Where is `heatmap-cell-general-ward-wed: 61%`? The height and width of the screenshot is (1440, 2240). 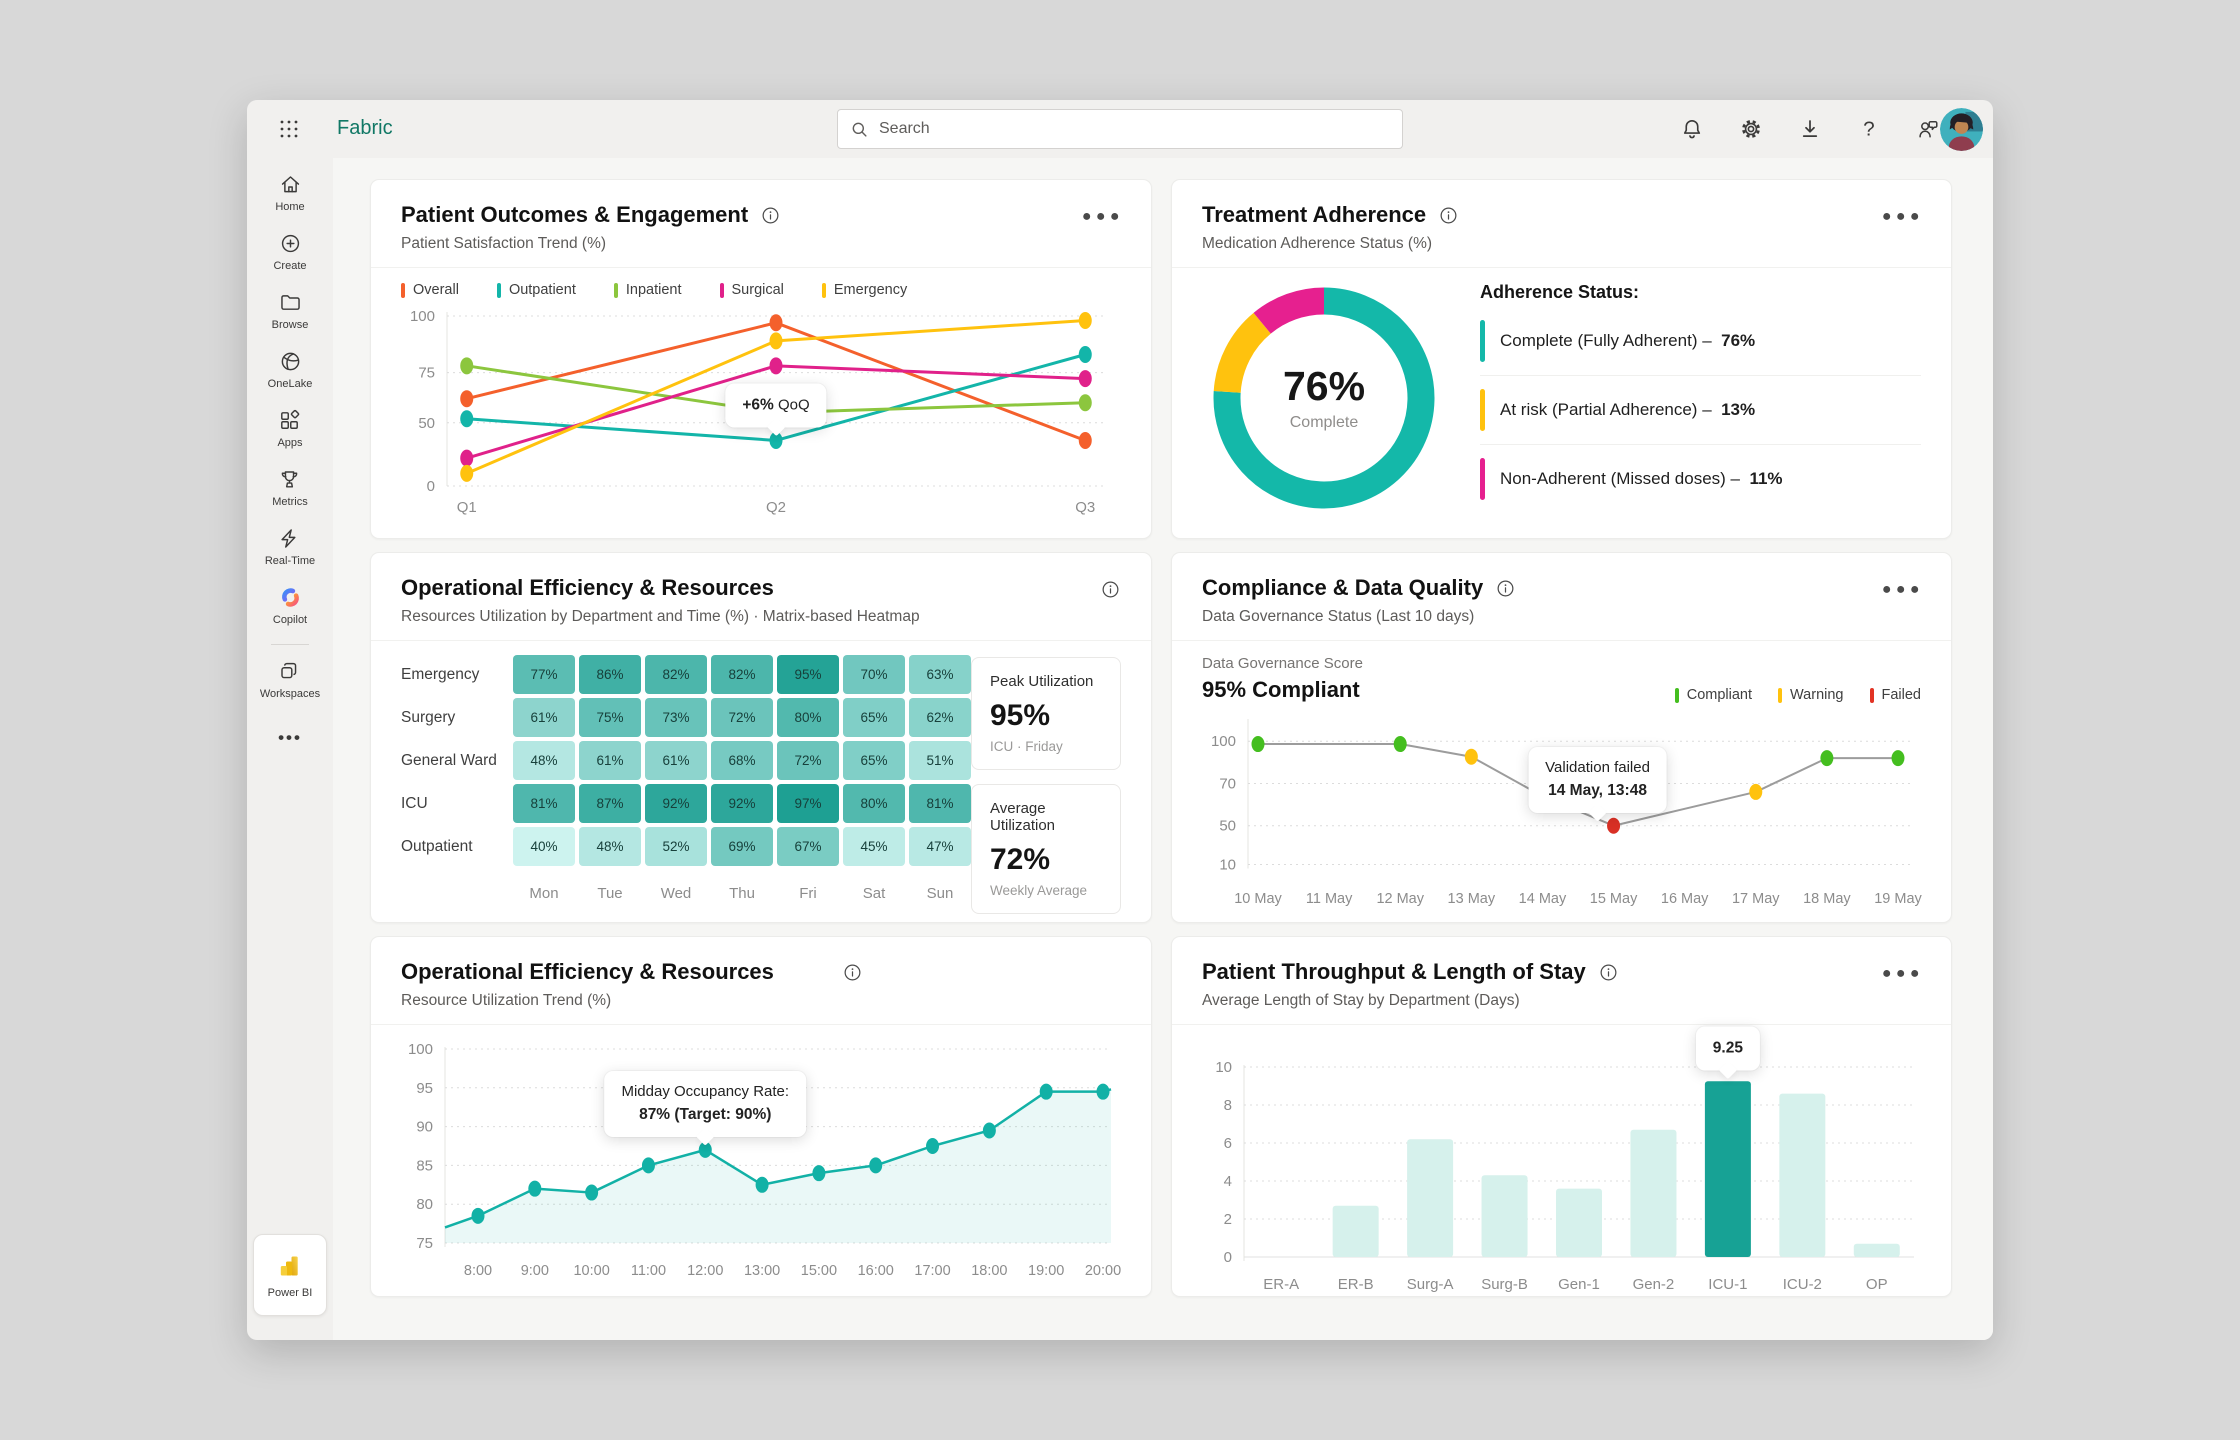
heatmap-cell-general-ward-wed: 61% is located at coordinates (676, 760).